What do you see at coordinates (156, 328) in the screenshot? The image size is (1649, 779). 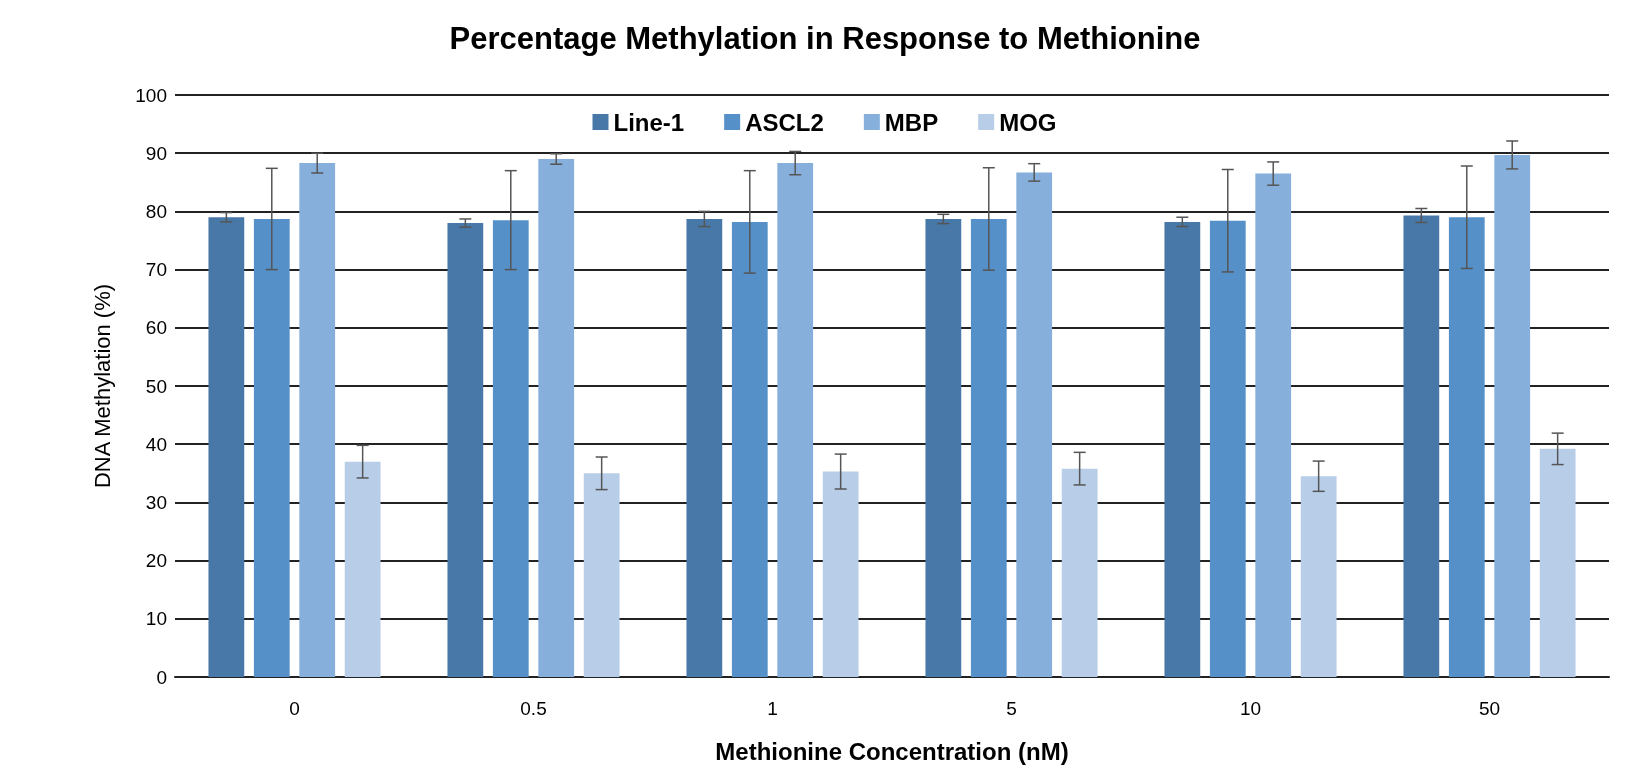 I see `y-tick-label: 60` at bounding box center [156, 328].